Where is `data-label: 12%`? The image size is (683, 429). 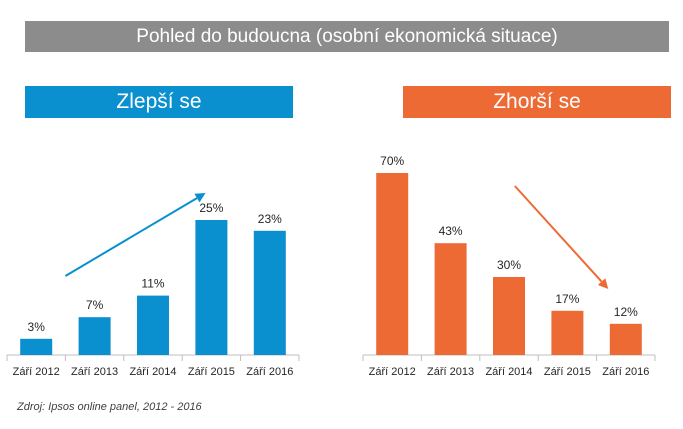
data-label: 12% is located at coordinates (626, 312).